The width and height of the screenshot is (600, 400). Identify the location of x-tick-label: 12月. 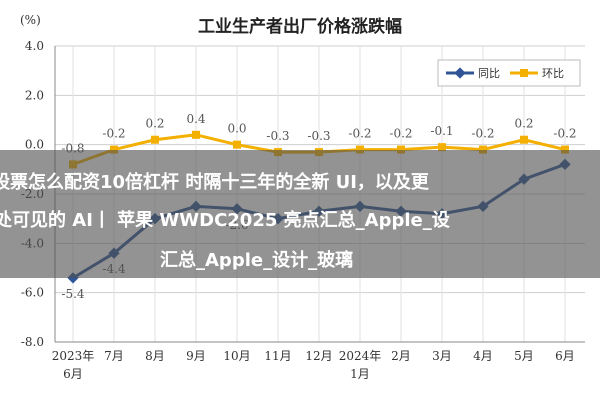
(318, 356).